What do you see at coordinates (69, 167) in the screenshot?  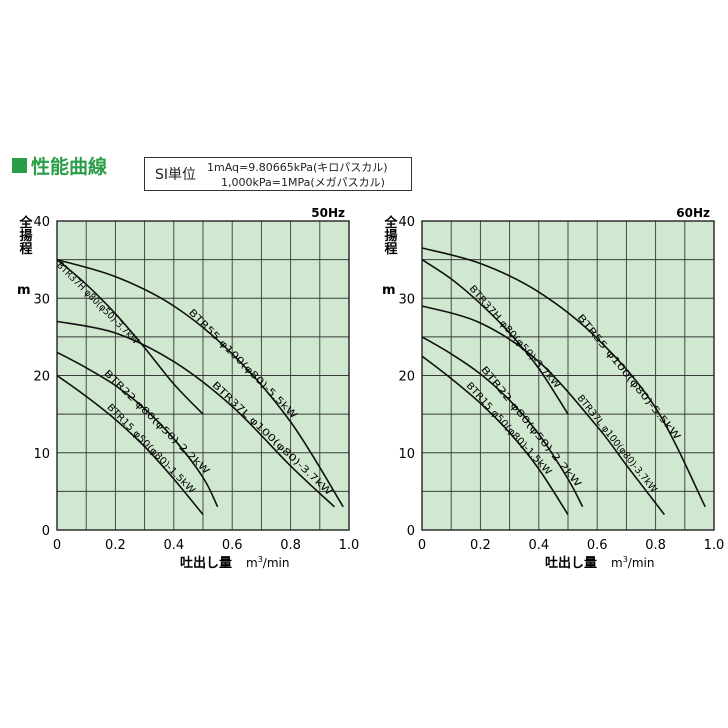 I see `section-heading-text: 性能曲線` at bounding box center [69, 167].